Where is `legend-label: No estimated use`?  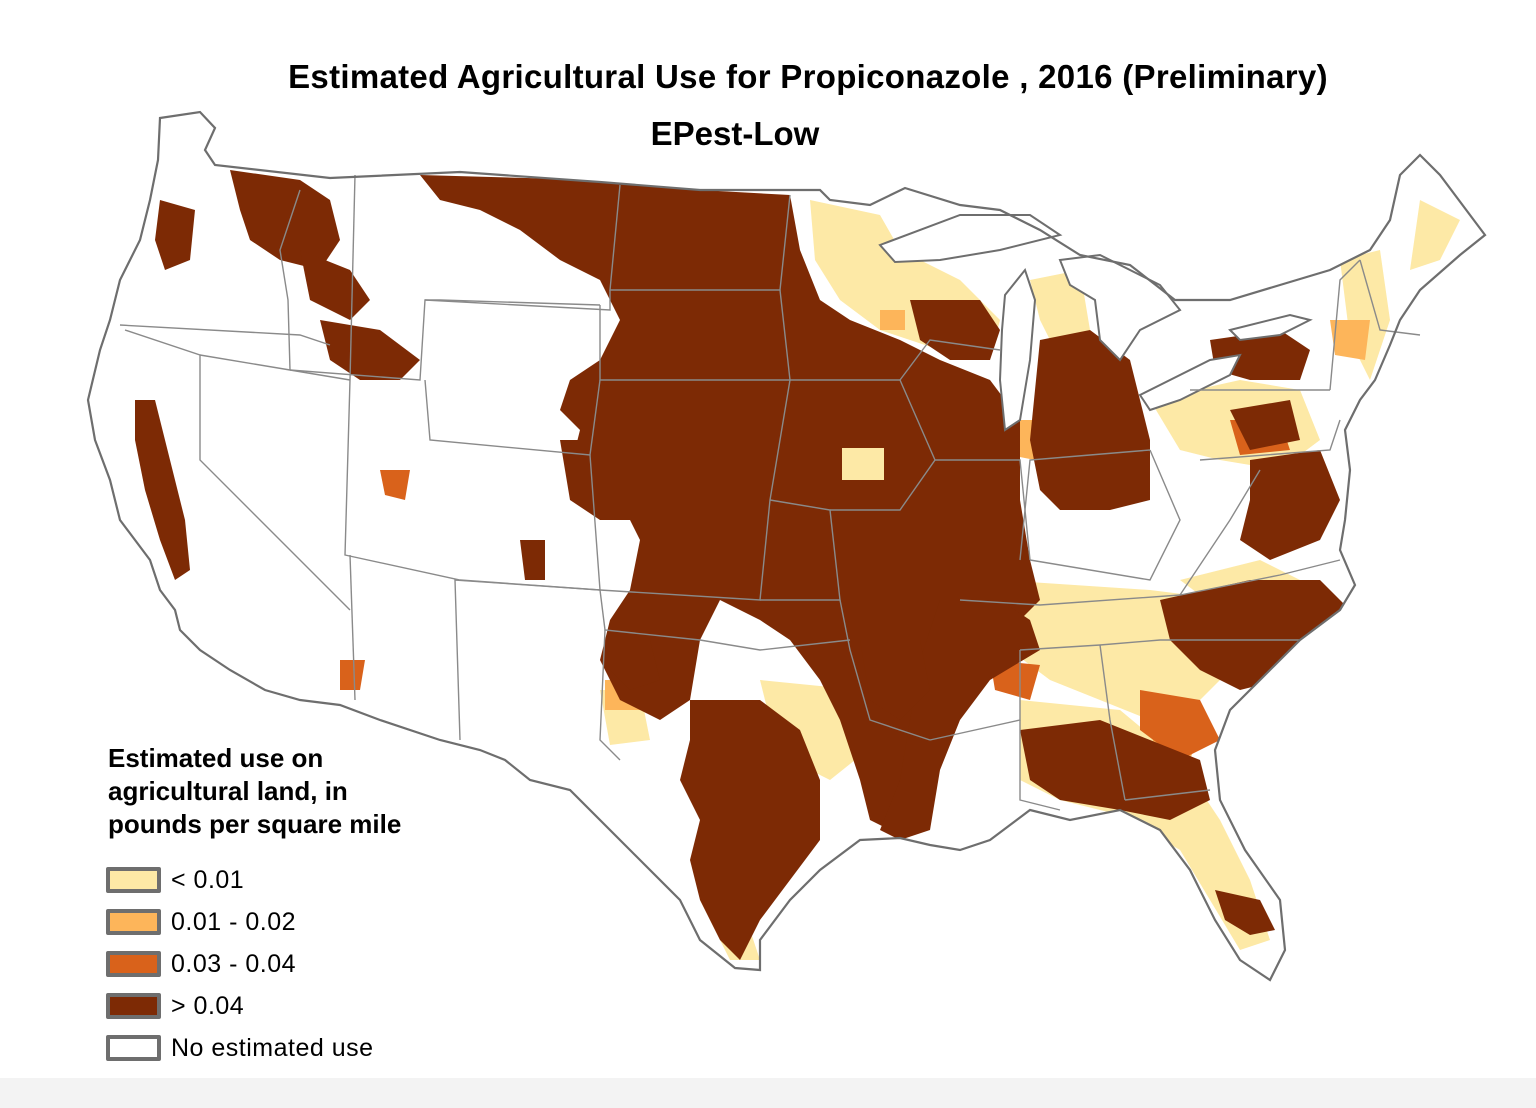 legend-label: No estimated use is located at coordinates (272, 1047).